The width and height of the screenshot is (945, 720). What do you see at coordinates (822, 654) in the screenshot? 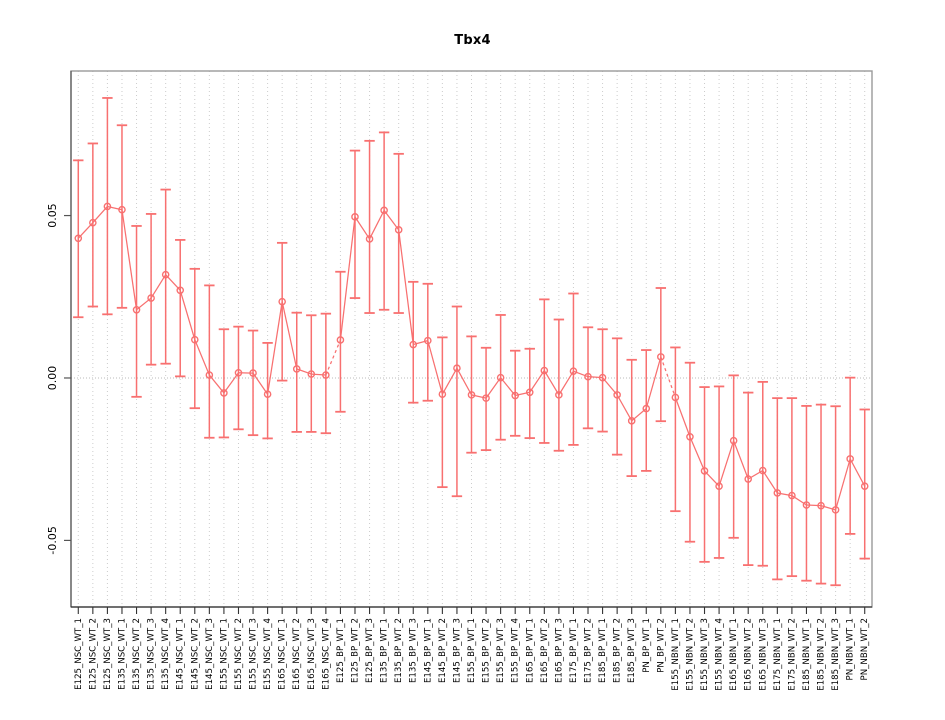
I see `x-tick-label: E185_NBN_WT_2` at bounding box center [822, 654].